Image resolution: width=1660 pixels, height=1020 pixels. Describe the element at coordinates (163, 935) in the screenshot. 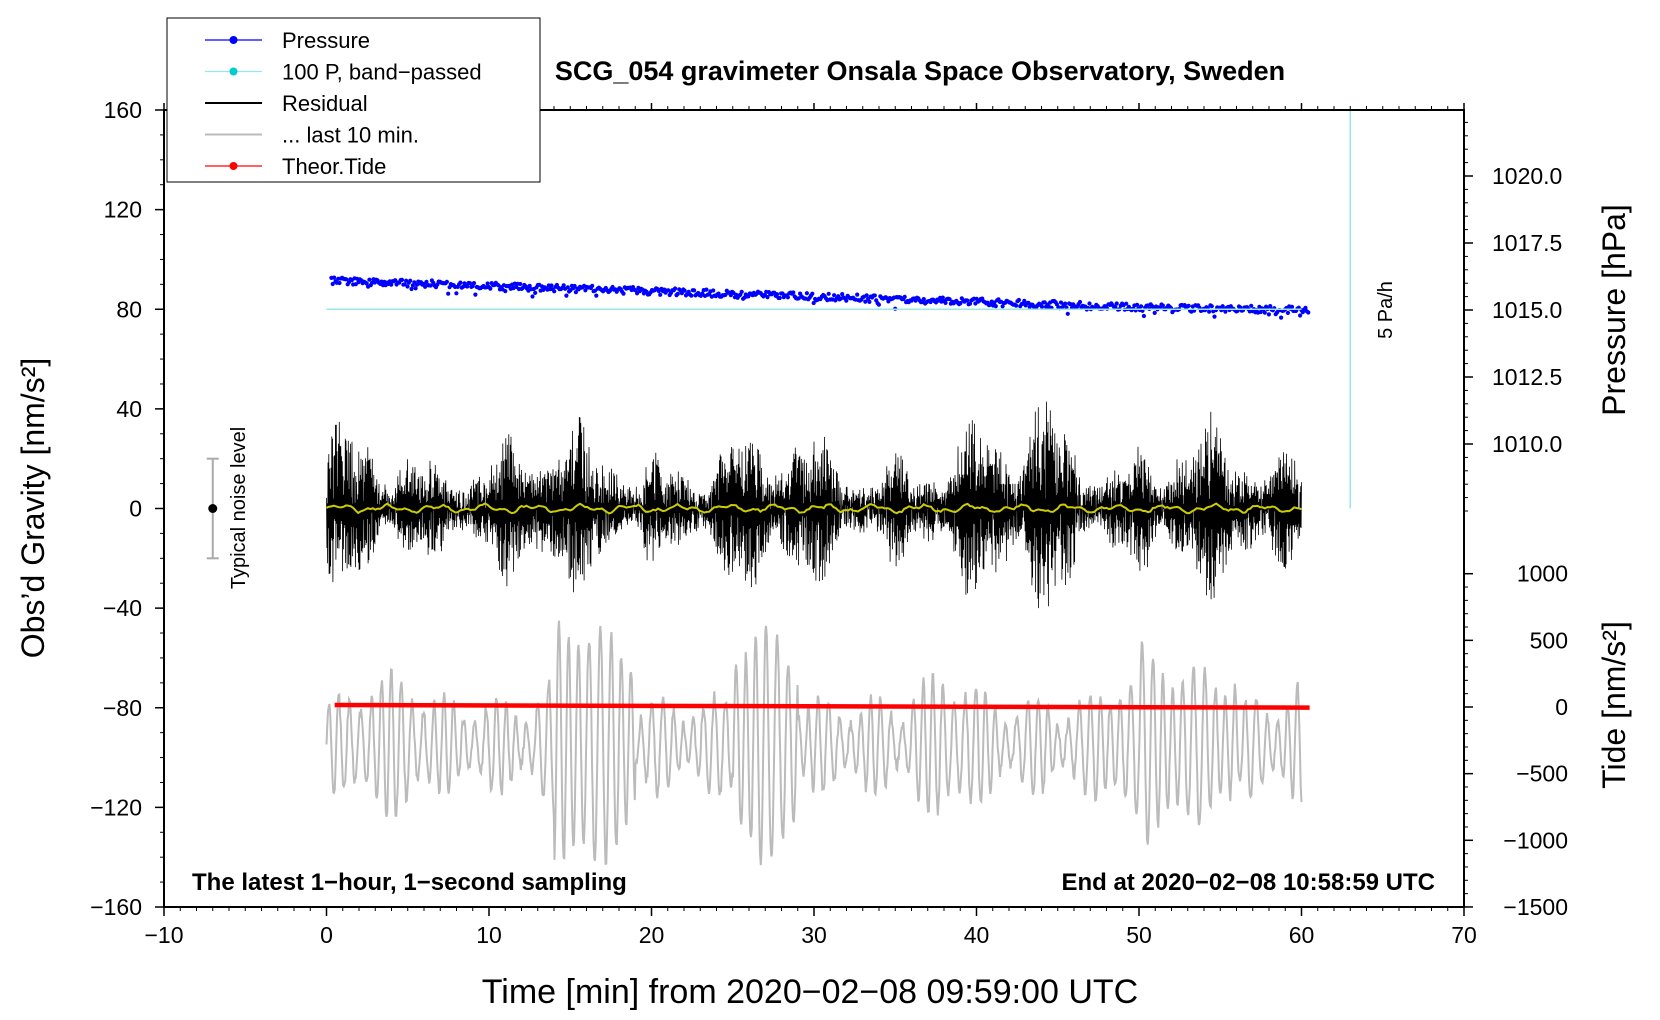

I see `x-tick-label: −10` at that location.